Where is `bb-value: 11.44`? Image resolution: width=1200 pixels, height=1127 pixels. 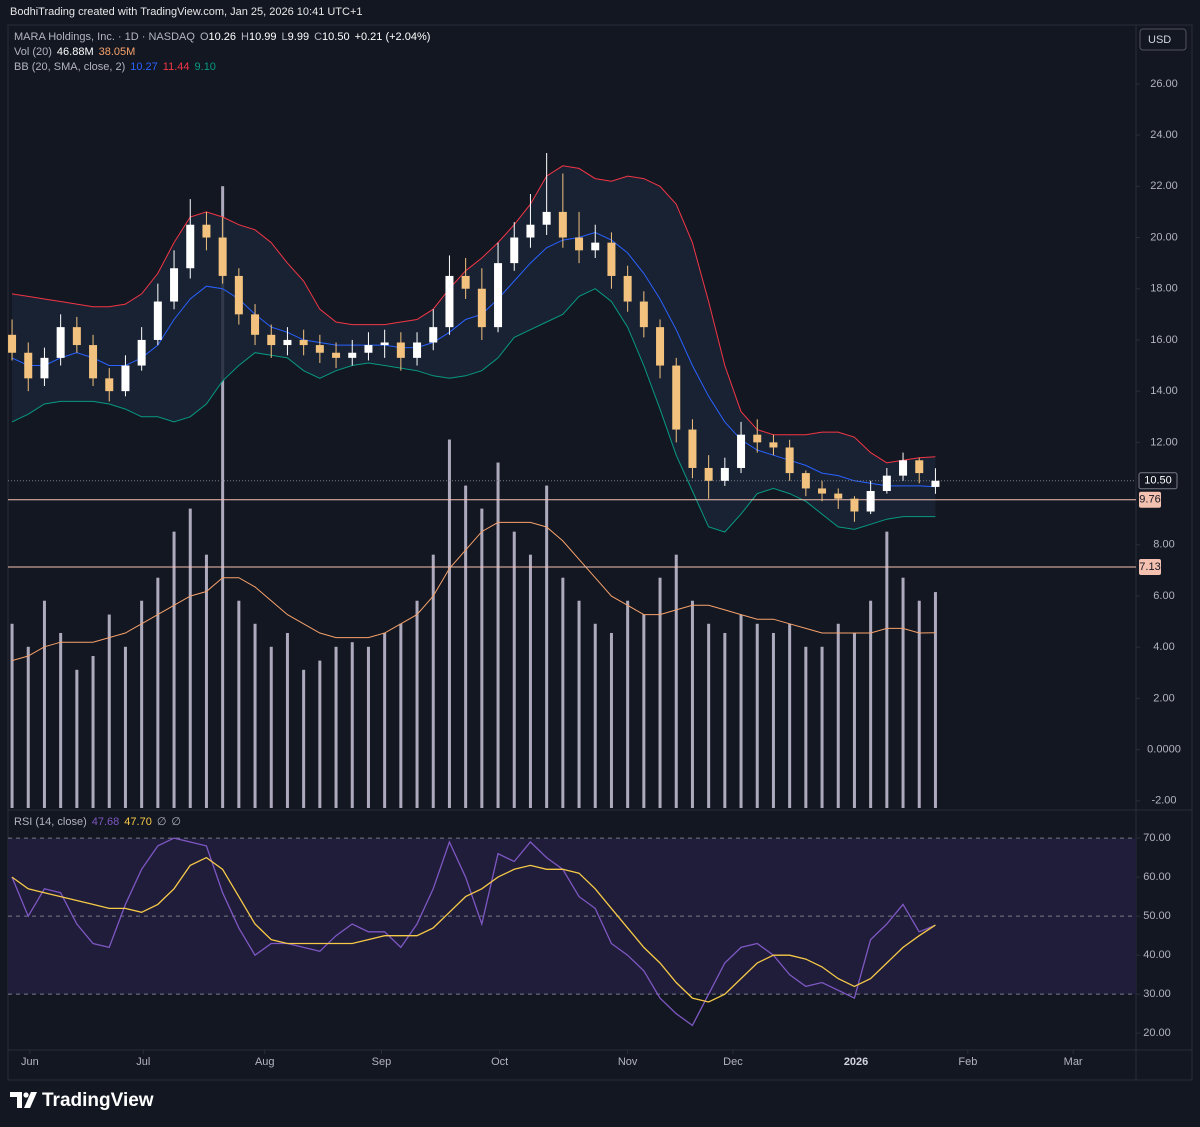
bb-value: 11.44 is located at coordinates (176, 67).